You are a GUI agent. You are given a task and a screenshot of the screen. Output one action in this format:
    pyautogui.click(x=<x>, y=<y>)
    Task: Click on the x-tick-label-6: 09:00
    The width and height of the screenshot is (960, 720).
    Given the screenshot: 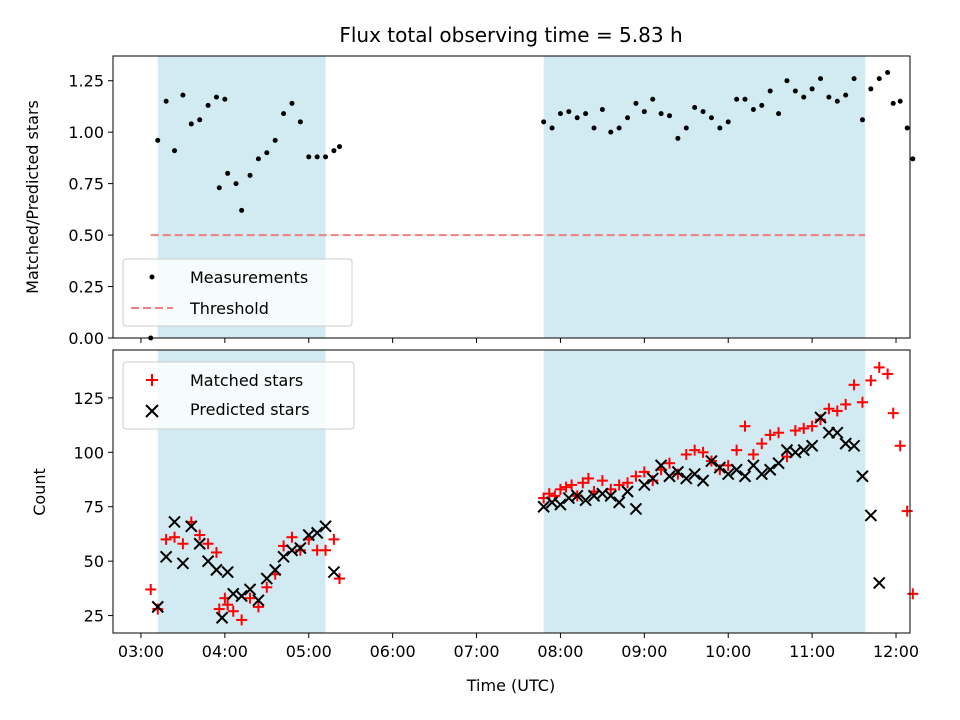 What is the action you would take?
    pyautogui.click(x=644, y=651)
    